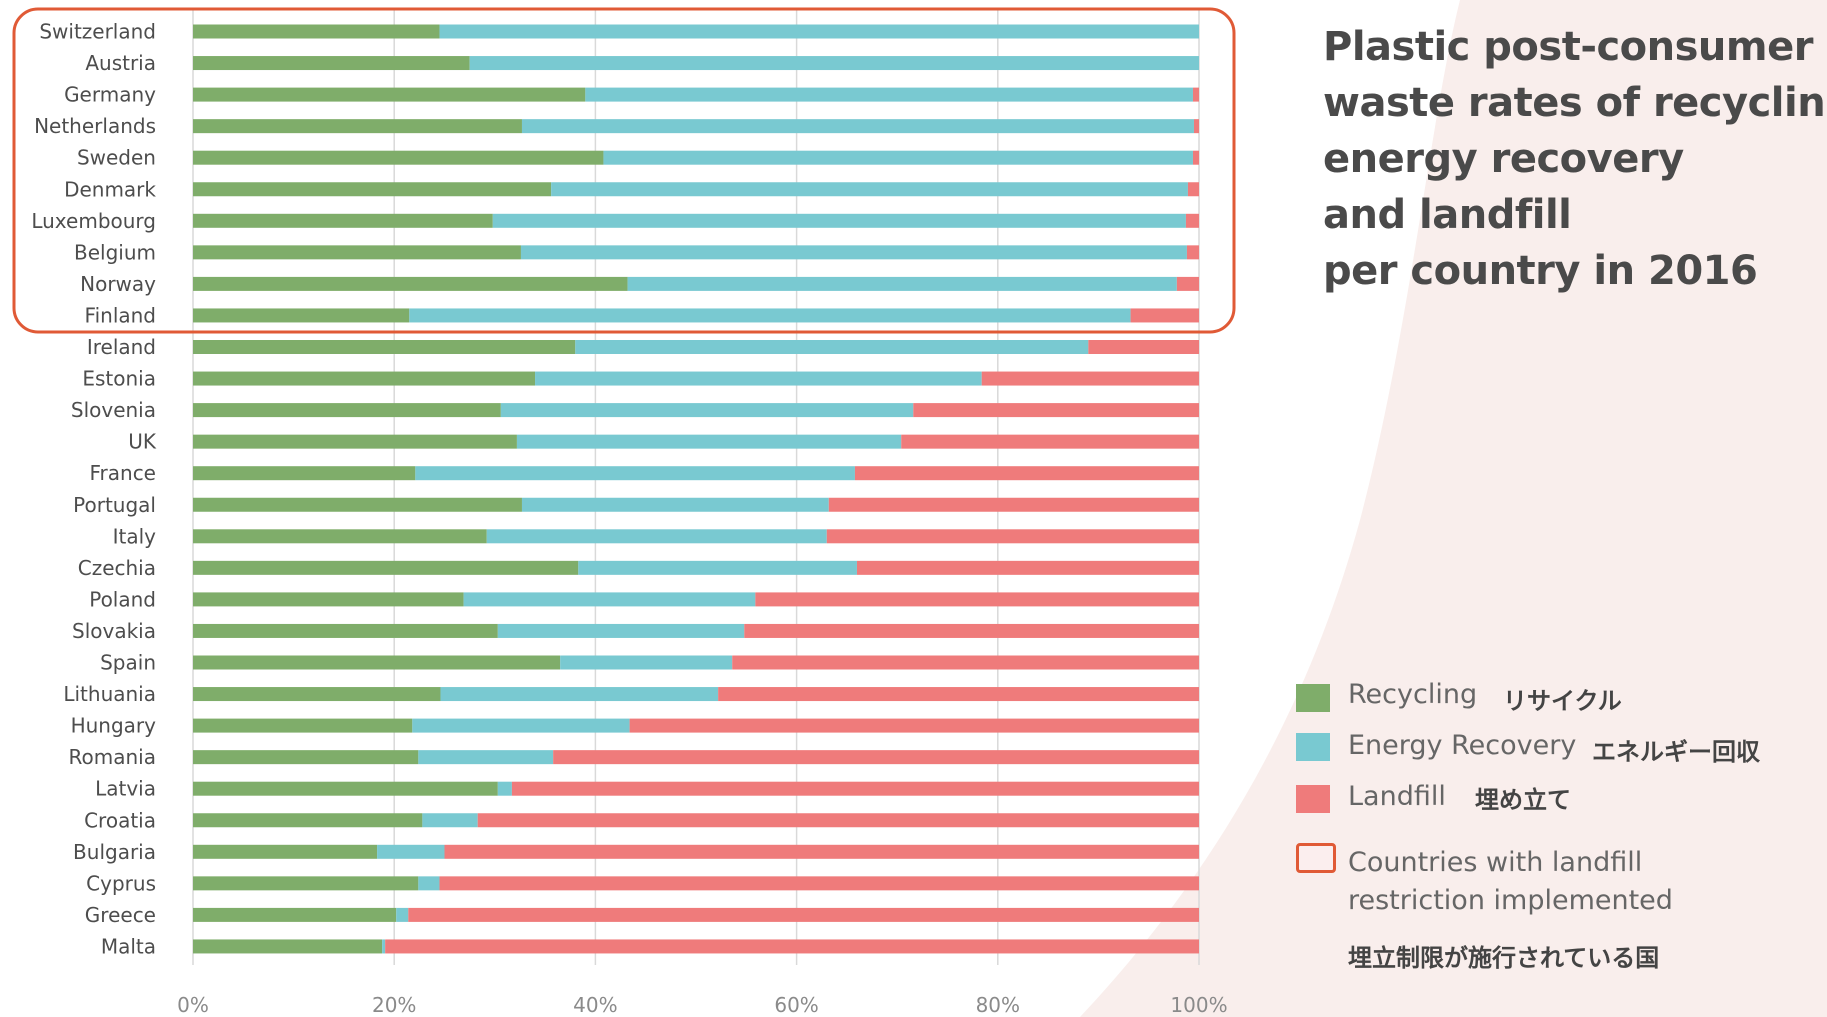  What do you see at coordinates (118, 284) in the screenshot?
I see `category-label: Norway` at bounding box center [118, 284].